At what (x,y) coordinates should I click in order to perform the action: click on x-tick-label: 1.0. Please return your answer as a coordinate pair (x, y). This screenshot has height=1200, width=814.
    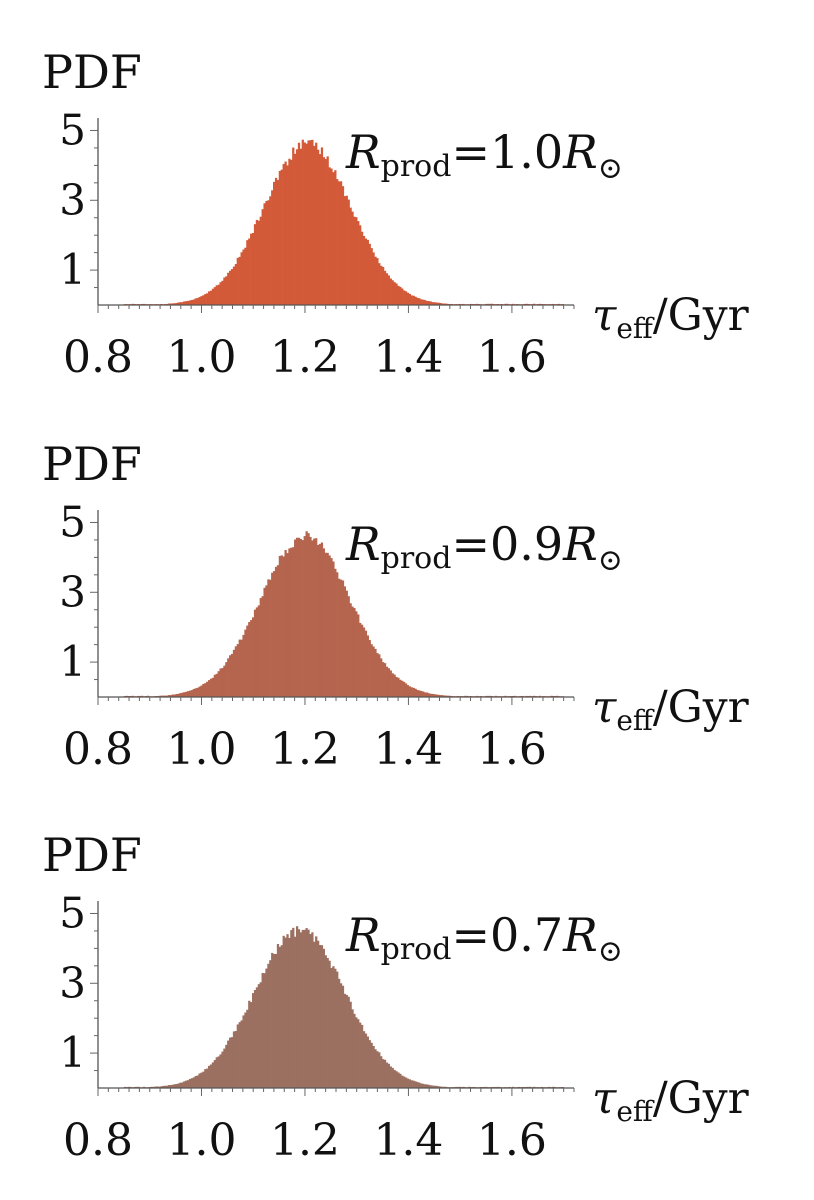
    Looking at the image, I should click on (201, 357).